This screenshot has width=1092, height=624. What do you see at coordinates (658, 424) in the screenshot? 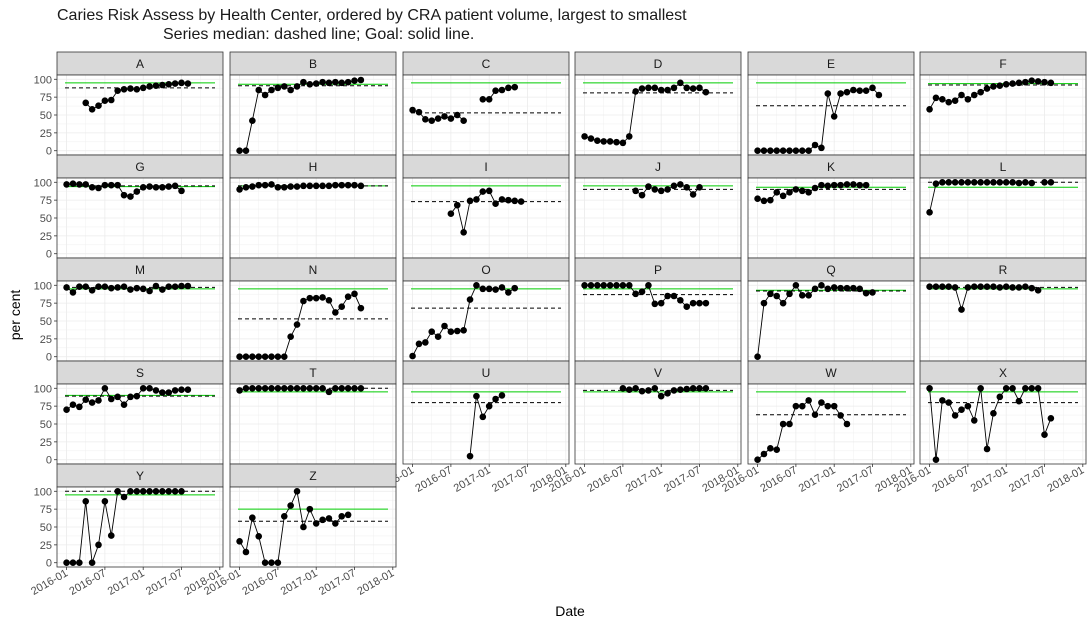
I see `panel-border` at bounding box center [658, 424].